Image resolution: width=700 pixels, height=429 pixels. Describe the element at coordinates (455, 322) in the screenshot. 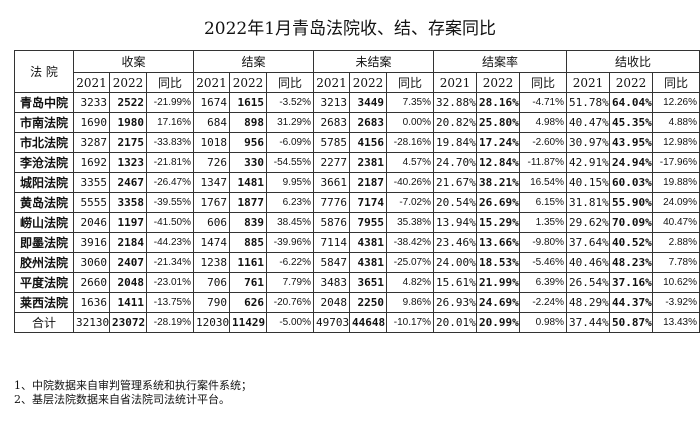

I see `value-cell: 20.01%` at that location.